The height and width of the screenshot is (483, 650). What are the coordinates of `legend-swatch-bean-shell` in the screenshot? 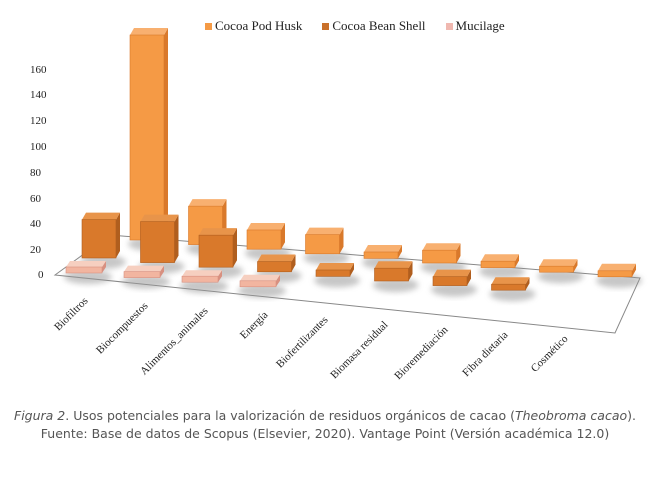 It's located at (326, 26).